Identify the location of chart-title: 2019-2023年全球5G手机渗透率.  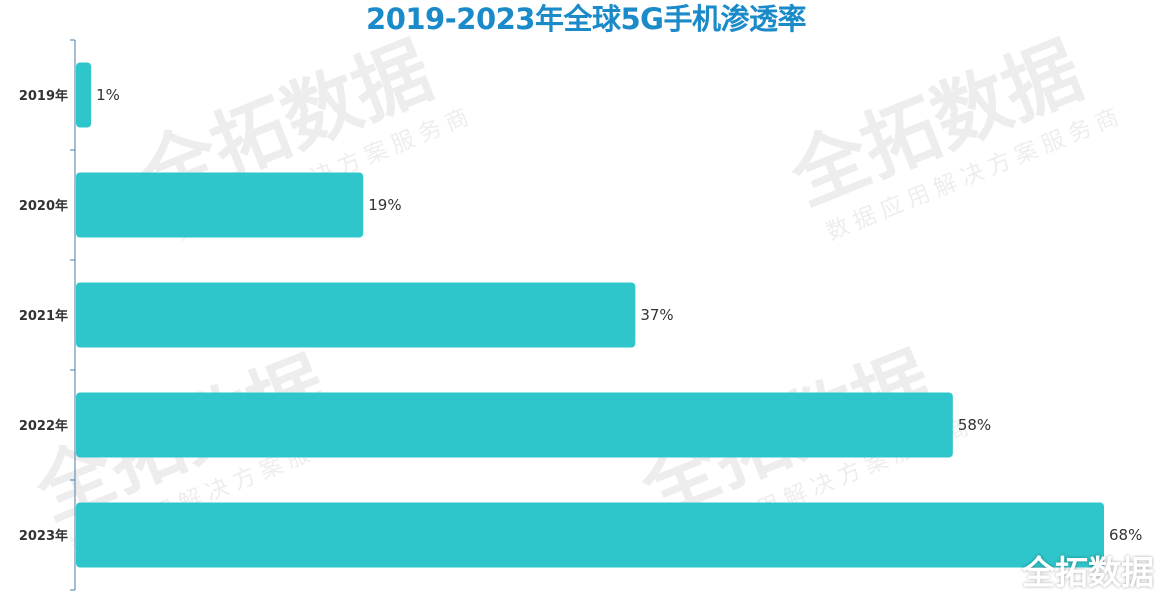
(586, 19).